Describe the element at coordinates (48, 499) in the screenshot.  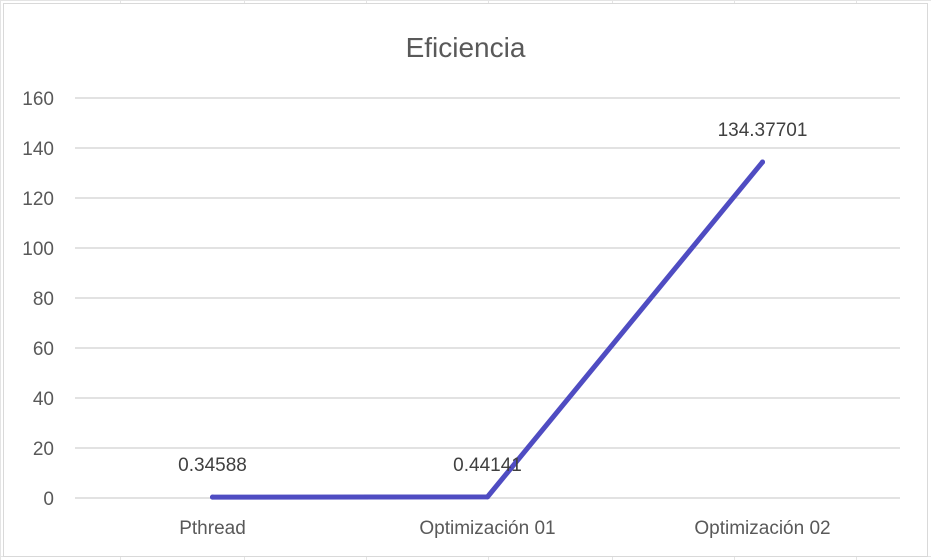
I see `y-tick-label: 0` at that location.